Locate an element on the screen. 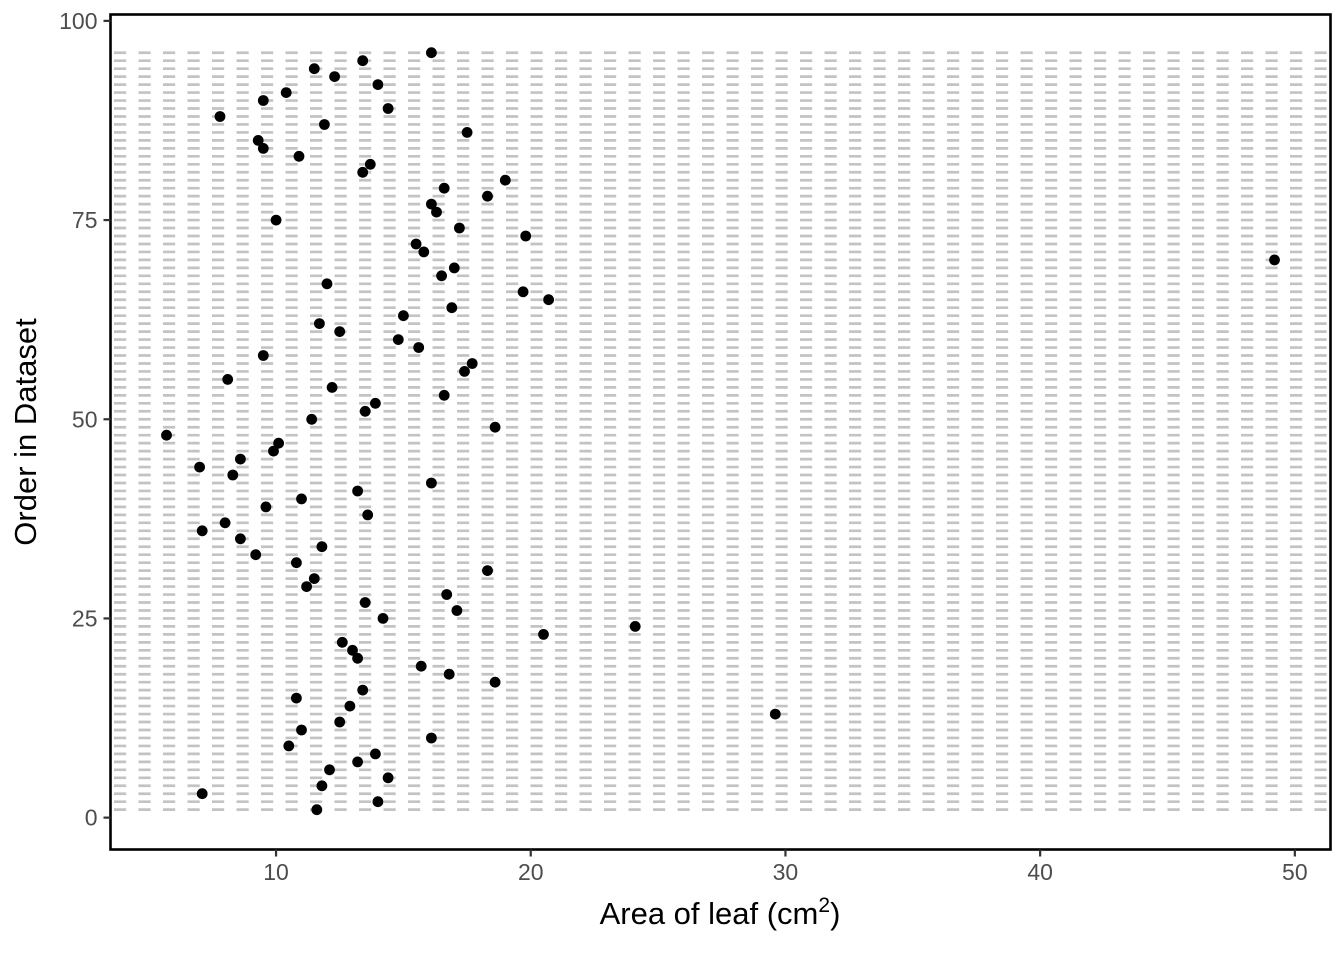 Image resolution: width=1344 pixels, height=960 pixels. x-axis-title-prefix: Area of leaf (cm is located at coordinates (709, 913).